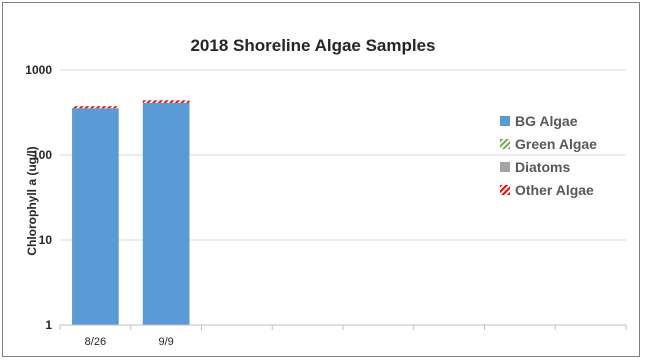 This screenshot has height=362, width=645. Describe the element at coordinates (312, 45) in the screenshot. I see `chart-title: 2018 Shoreline Algae Samples` at that location.